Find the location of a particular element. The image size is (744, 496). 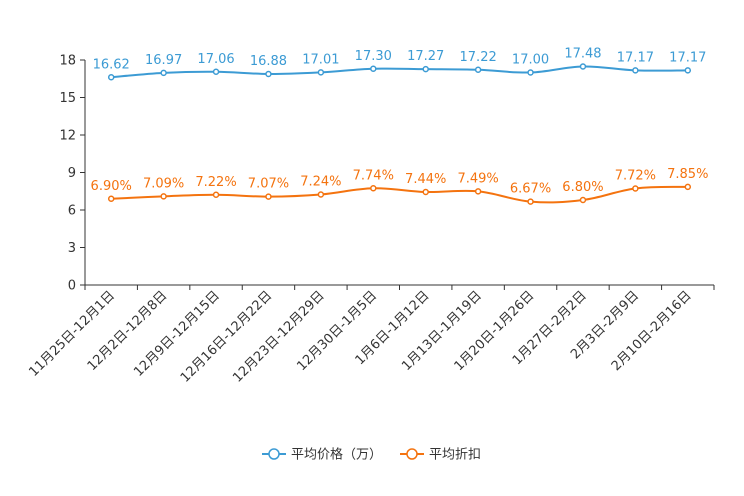

y-tick-label: 9 is located at coordinates (72, 173).